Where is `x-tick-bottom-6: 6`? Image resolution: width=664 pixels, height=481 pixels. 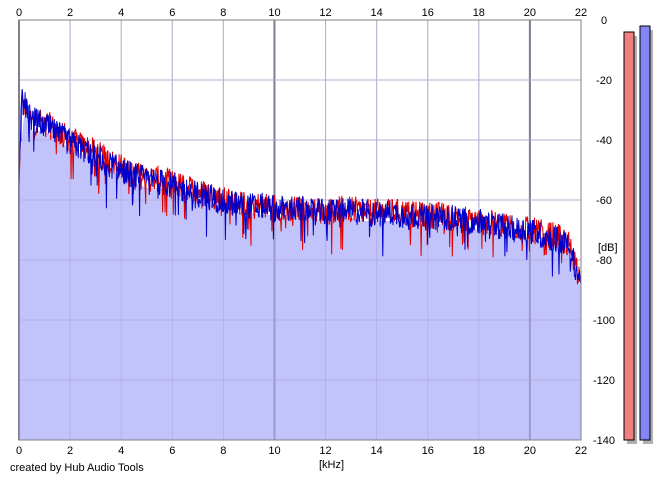 x-tick-bottom-6: 6 is located at coordinates (172, 451).